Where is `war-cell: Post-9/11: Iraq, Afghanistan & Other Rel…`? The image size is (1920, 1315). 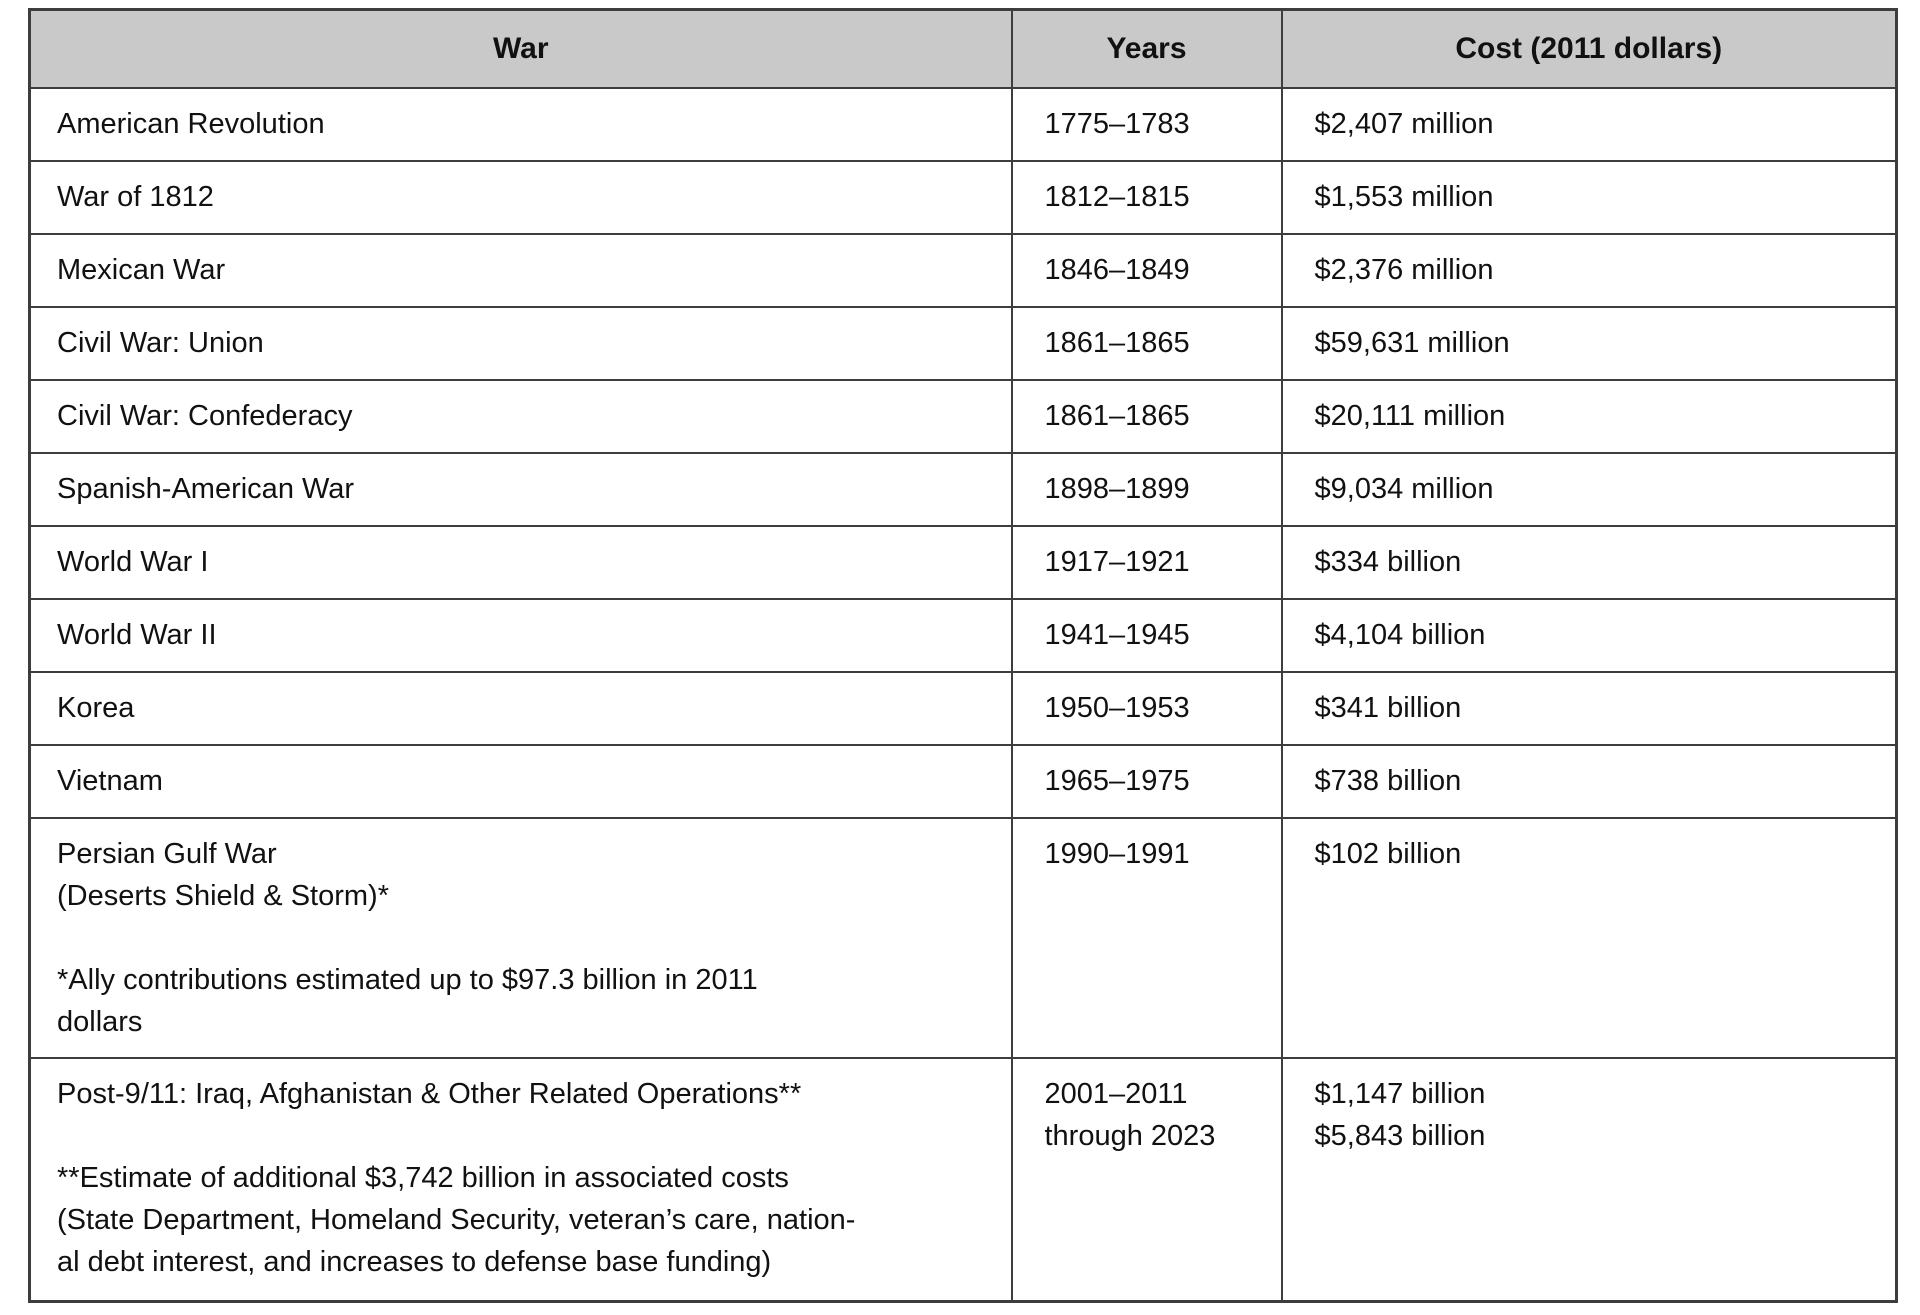 war-cell: Post-9/11: Iraq, Afghanistan & Other Rel… is located at coordinates (520, 1179).